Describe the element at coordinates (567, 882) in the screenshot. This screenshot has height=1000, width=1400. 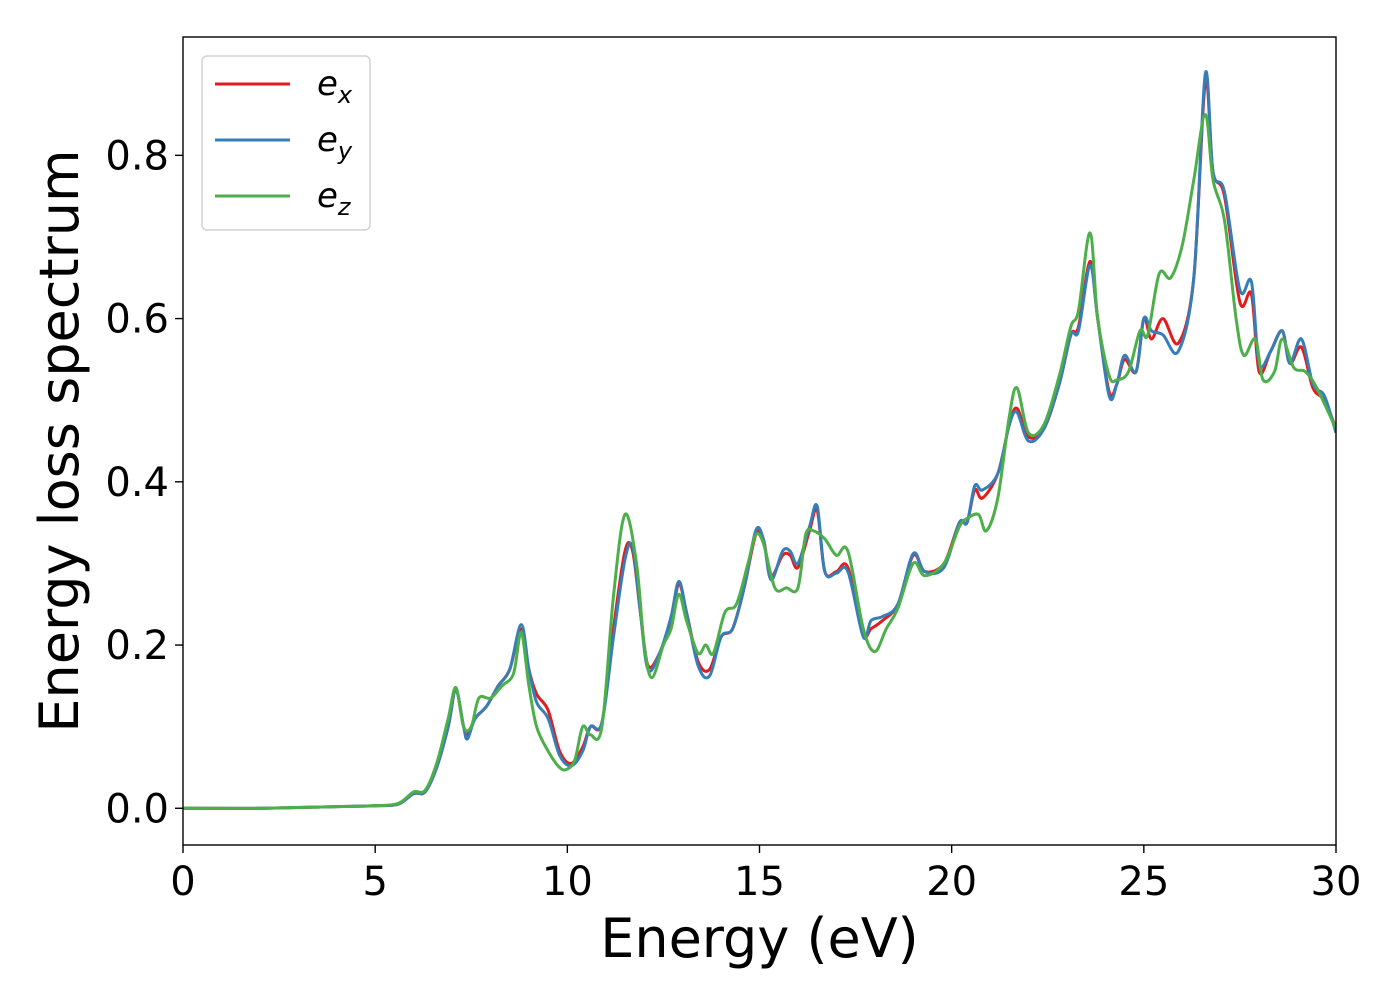
I see `x-tick-label: 10` at that location.